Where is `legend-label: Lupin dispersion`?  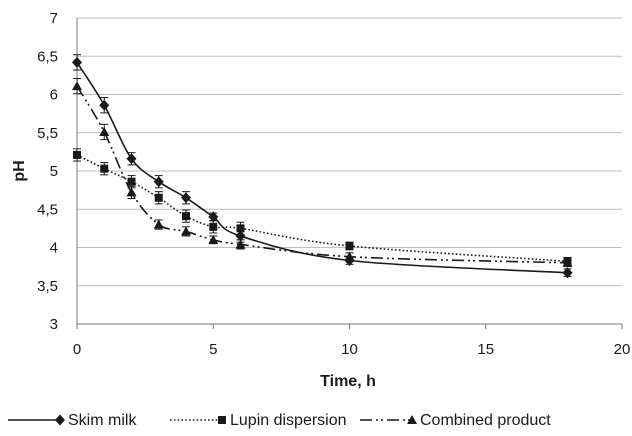 legend-label: Lupin dispersion is located at coordinates (288, 420).